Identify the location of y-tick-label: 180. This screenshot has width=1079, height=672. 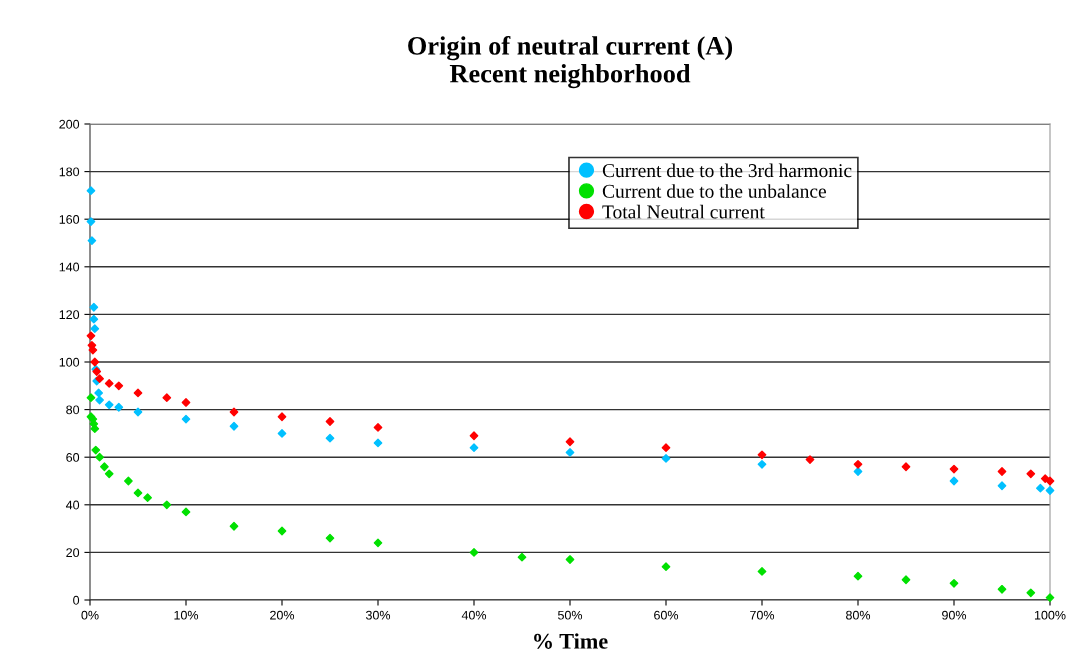
(69, 172).